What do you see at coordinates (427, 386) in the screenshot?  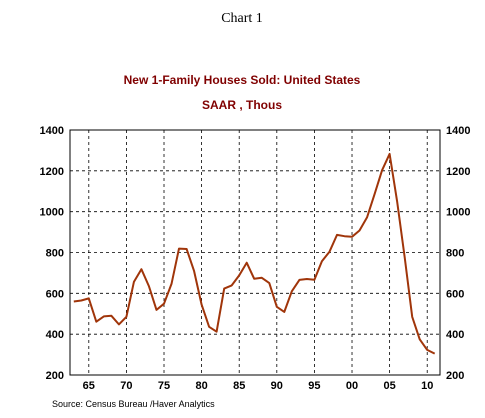 I see `x-tick-label: 10` at bounding box center [427, 386].